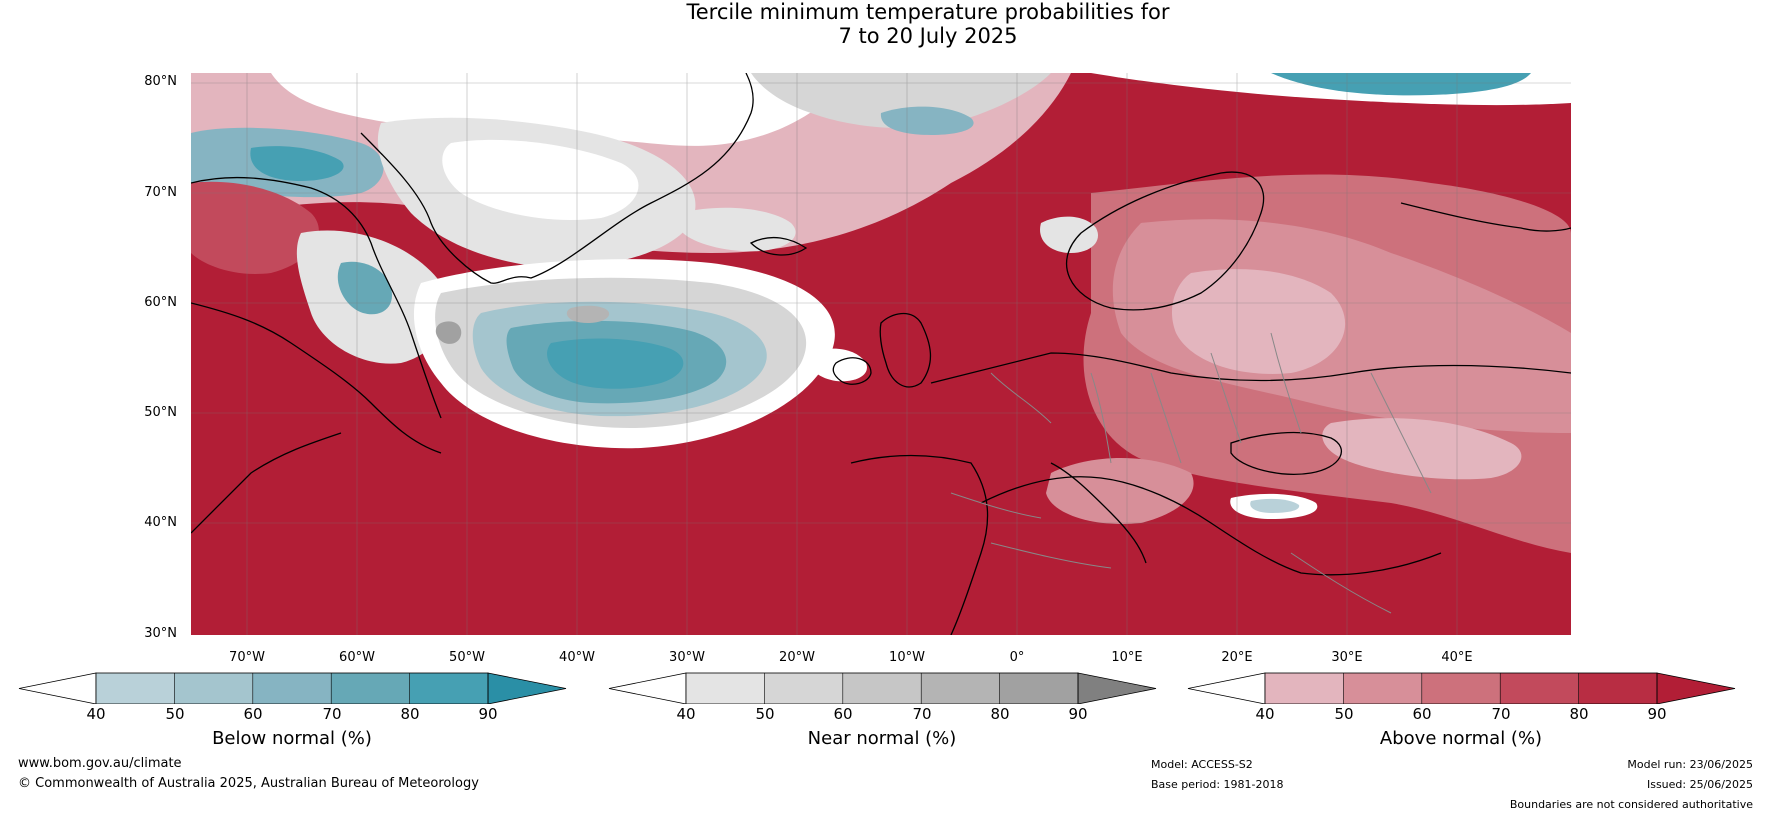 The image size is (1770, 816). What do you see at coordinates (882, 738) in the screenshot?
I see `legend-caption-near-normal: Near normal (%)` at bounding box center [882, 738].